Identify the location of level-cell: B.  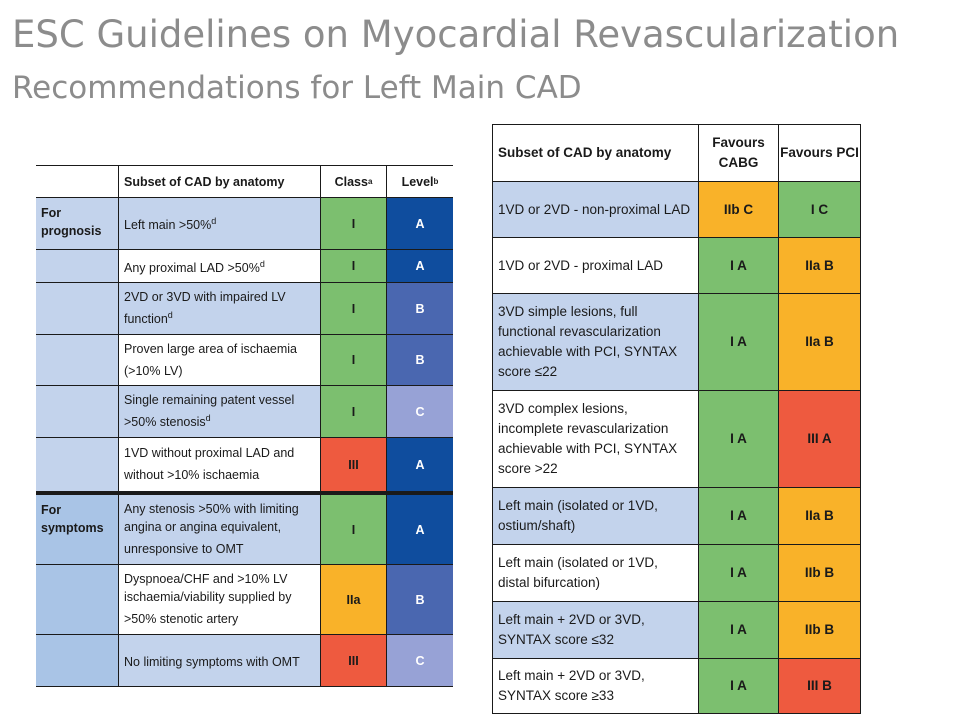
(420, 599).